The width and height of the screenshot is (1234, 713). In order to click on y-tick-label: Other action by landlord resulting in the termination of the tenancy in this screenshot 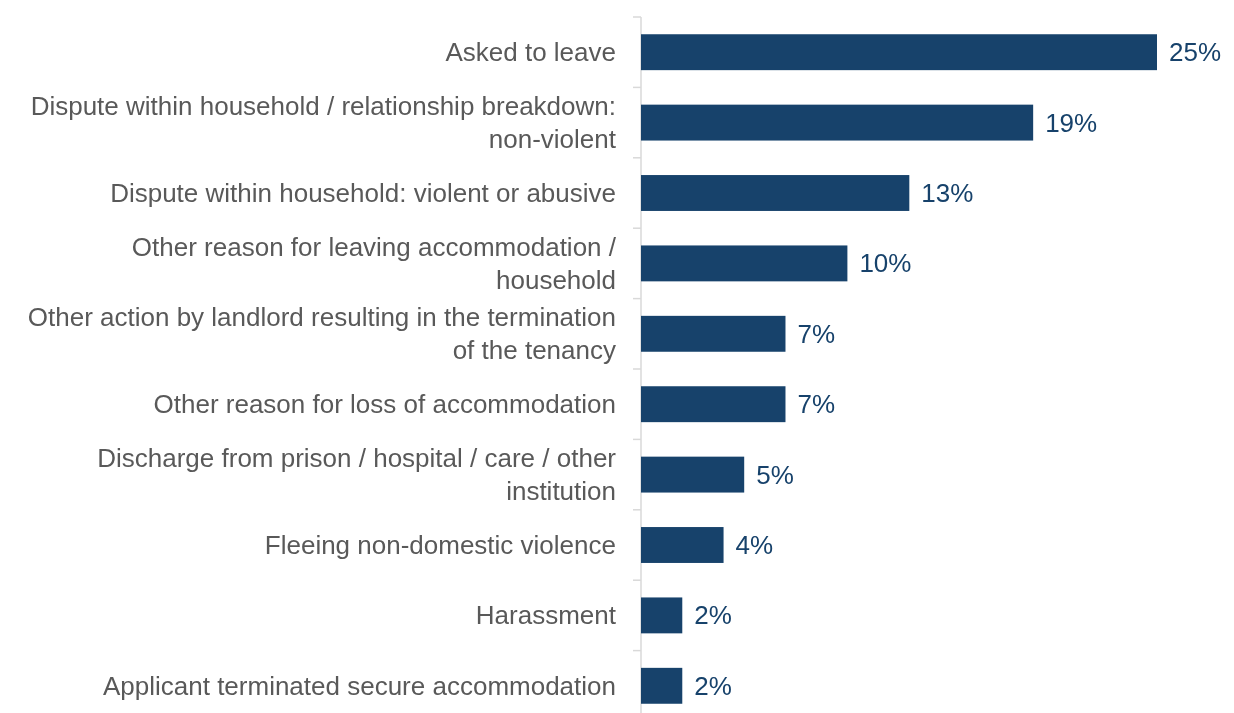, I will do `click(321, 334)`.